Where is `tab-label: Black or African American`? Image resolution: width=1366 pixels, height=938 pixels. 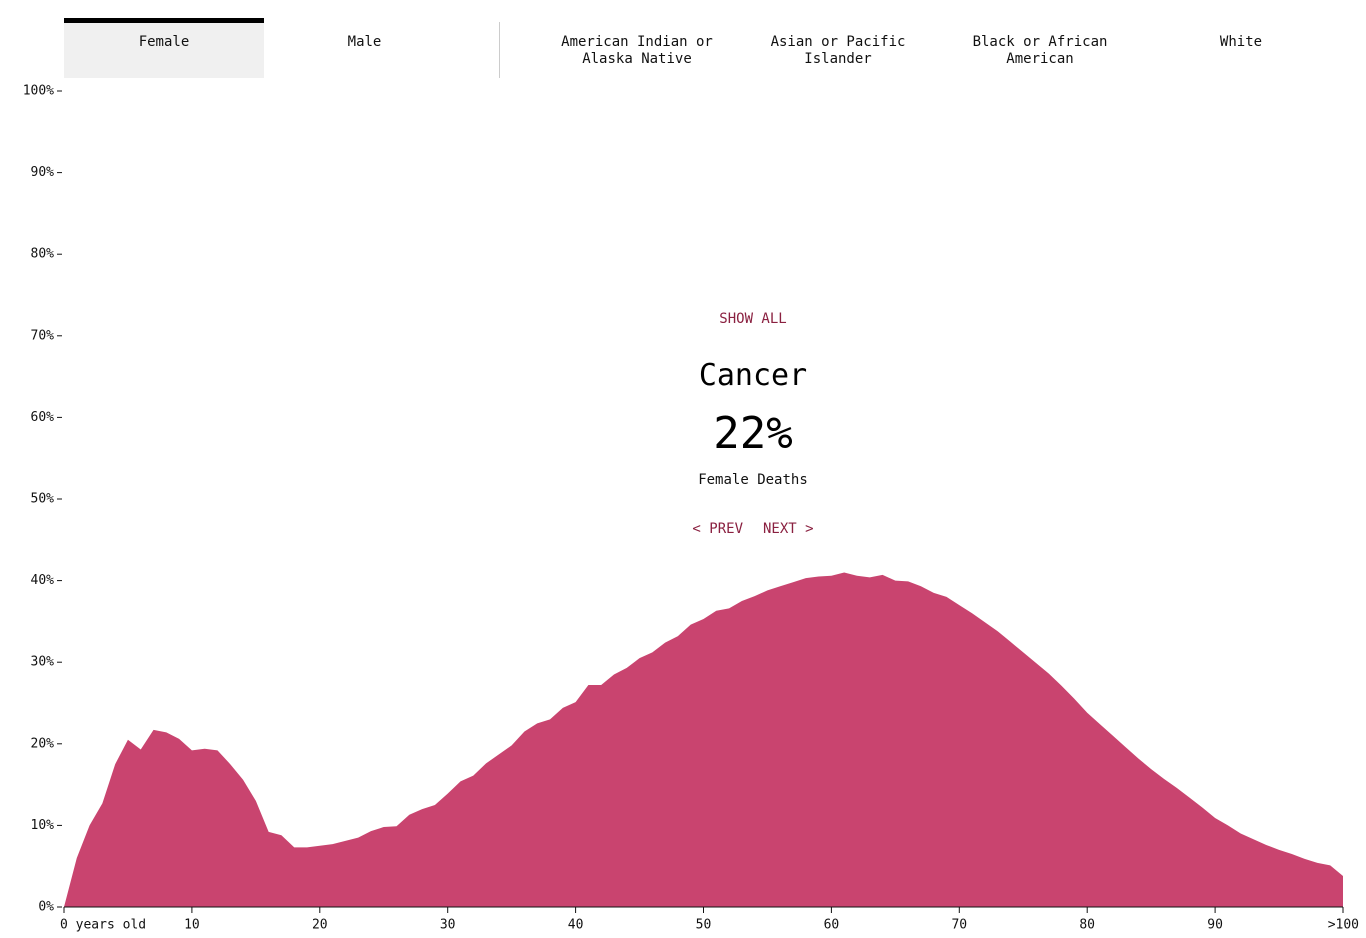
tab-label: Black or African American is located at coordinates (1040, 50).